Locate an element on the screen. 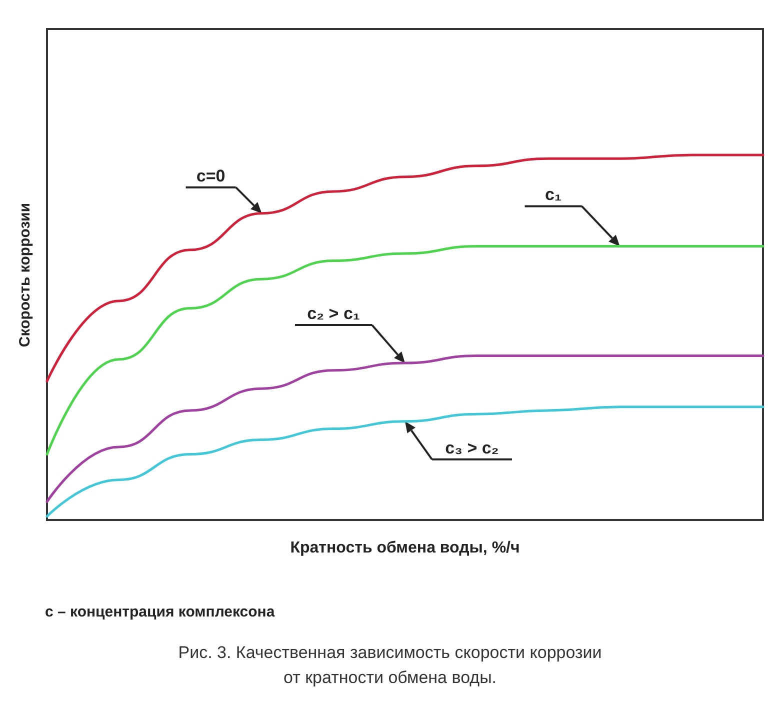 This screenshot has height=716, width=774. x-axis-title: Кратность обмена воды, %/ч is located at coordinates (405, 548).